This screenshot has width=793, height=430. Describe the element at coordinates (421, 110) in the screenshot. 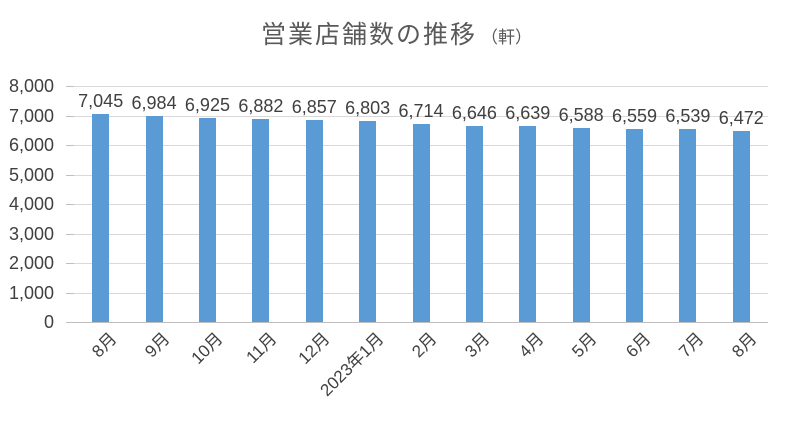

I see `bar-value-label: 6,714` at that location.